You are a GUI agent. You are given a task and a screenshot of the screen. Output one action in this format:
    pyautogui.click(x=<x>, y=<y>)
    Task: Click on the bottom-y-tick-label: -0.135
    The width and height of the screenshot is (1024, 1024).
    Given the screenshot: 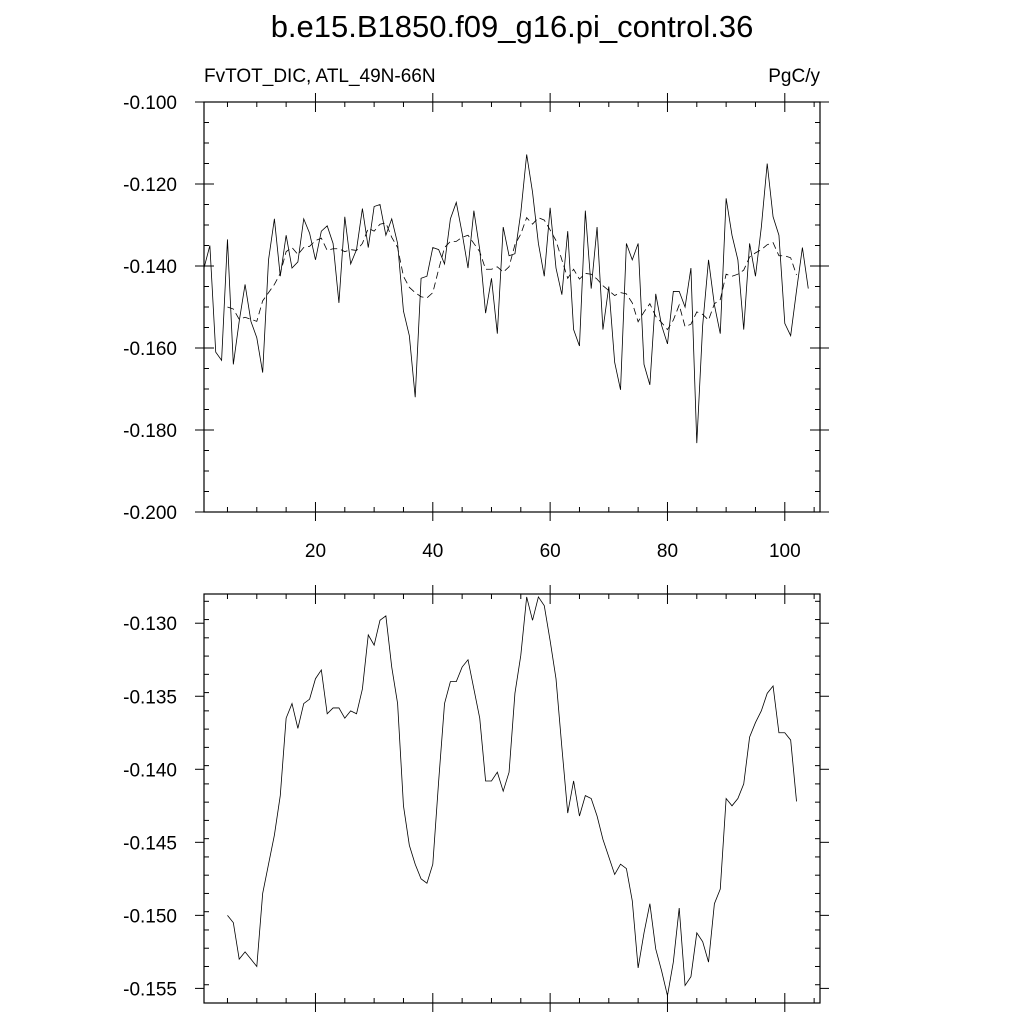 What is the action you would take?
    pyautogui.click(x=150, y=697)
    